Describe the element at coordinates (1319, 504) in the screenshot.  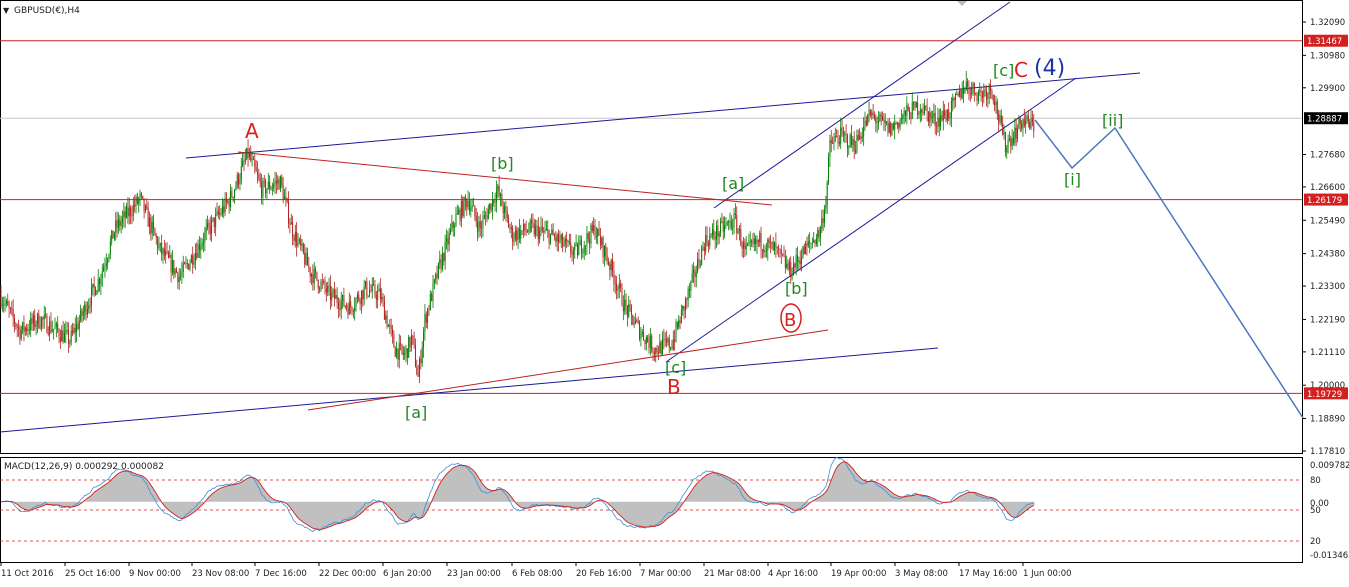
I see `macd-tick-label: 0.00` at that location.